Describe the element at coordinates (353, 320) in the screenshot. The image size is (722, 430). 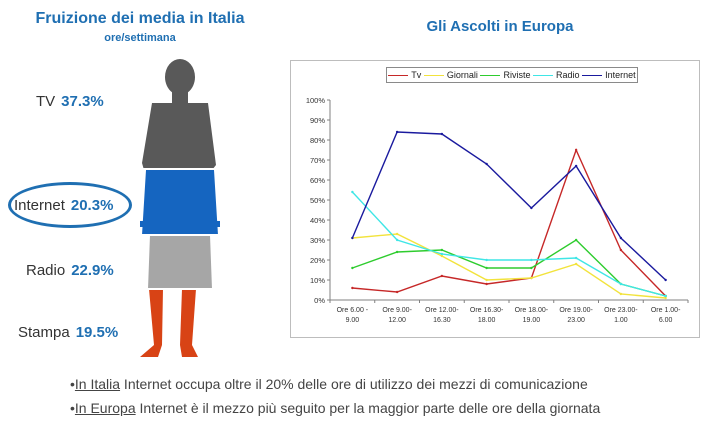
I see `x-tick-label: 9.00` at that location.